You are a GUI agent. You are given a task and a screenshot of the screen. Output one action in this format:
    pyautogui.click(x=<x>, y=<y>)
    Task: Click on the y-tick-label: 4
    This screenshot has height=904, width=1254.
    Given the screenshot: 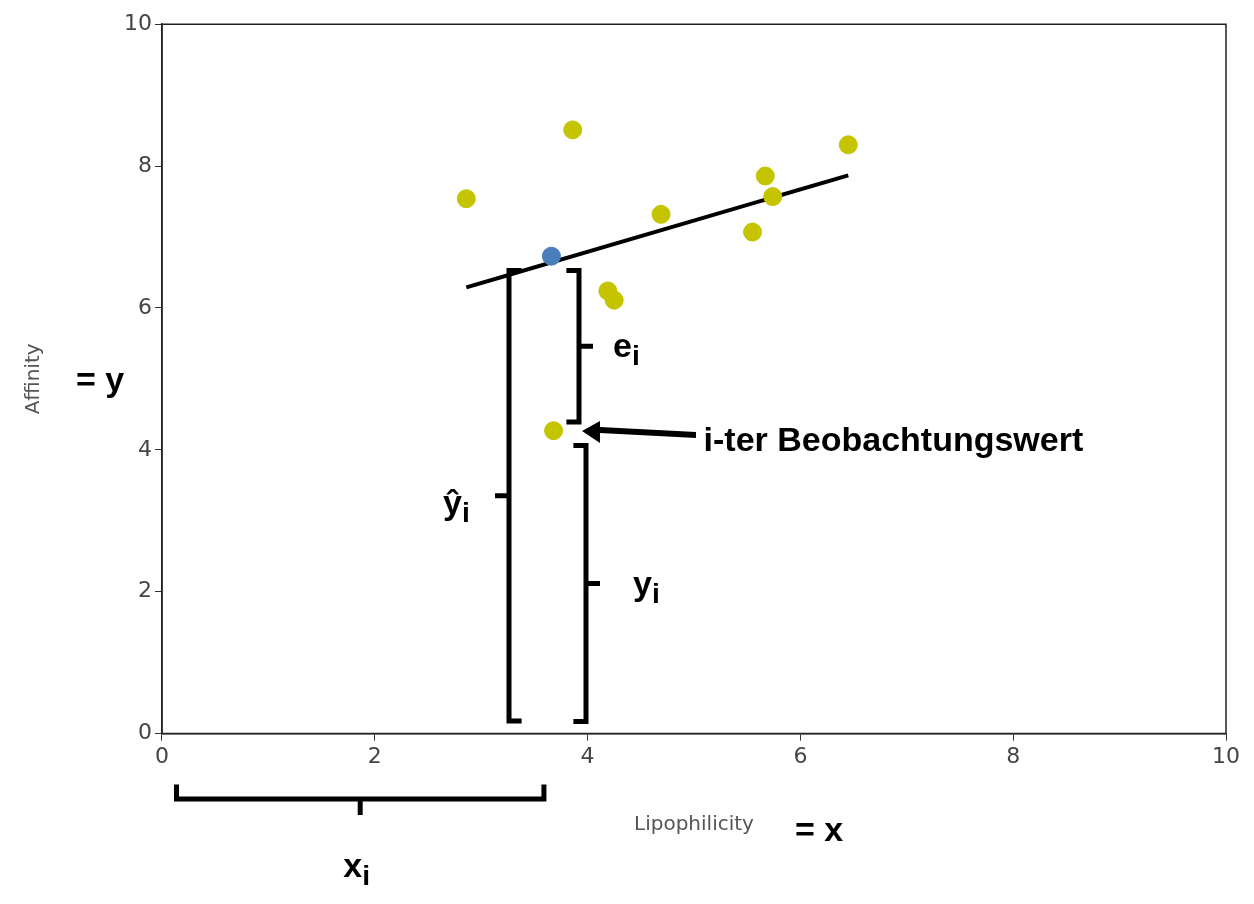 What is the action you would take?
    pyautogui.click(x=144, y=448)
    